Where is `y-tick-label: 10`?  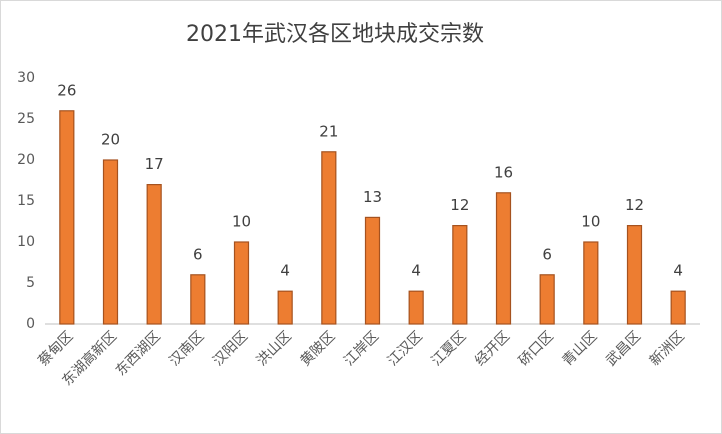
y-tick-label: 10 is located at coordinates (26, 242).